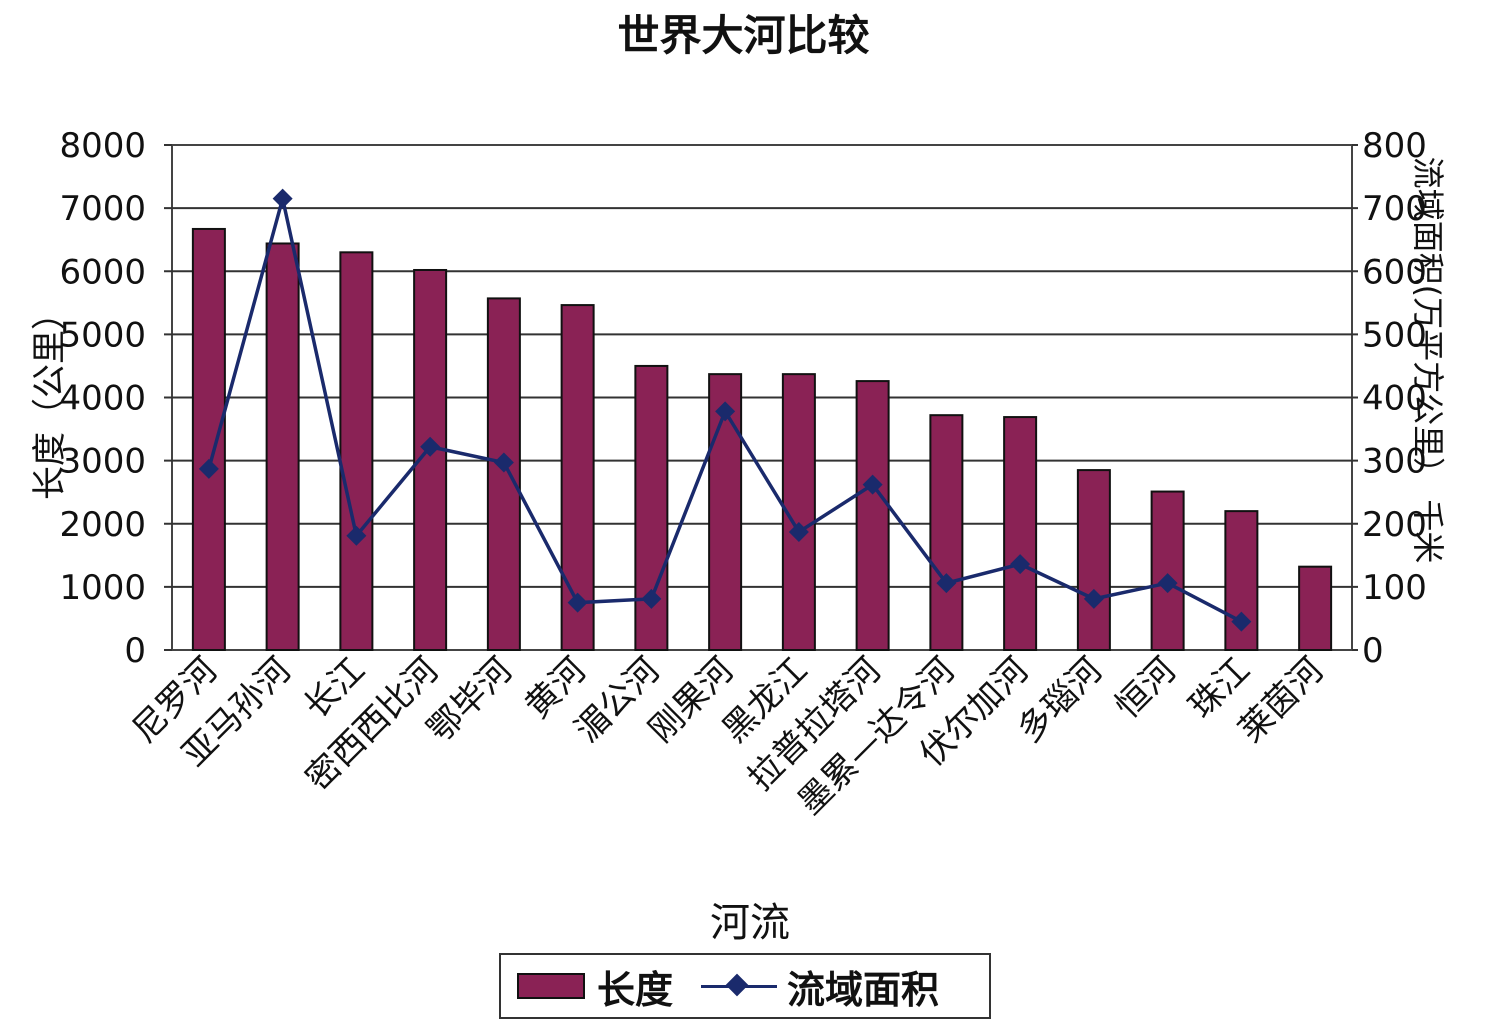 Image resolution: width=1487 pixels, height=1034 pixels. Describe the element at coordinates (102, 462) in the screenshot. I see `y-left-tick-label: 3000` at that location.